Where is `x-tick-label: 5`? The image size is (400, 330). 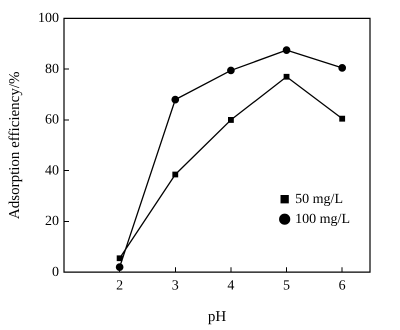
x-tick-label: 5 is located at coordinates (286, 286).